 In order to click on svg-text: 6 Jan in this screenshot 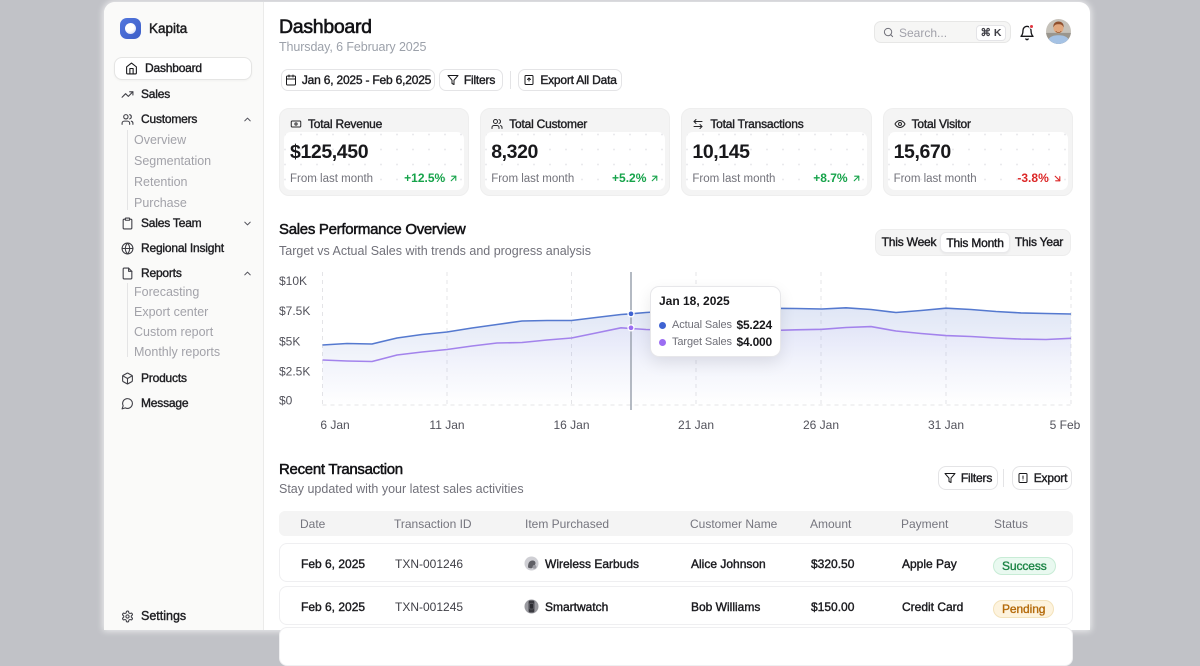, I will do `click(334, 425)`.